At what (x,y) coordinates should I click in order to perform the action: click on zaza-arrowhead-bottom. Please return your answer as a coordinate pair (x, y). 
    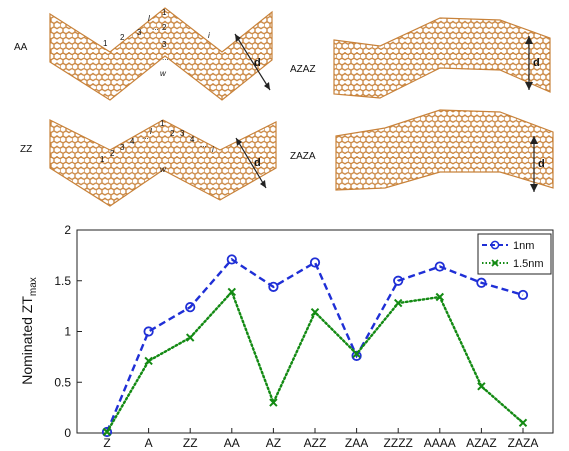
    Looking at the image, I should click on (534, 188).